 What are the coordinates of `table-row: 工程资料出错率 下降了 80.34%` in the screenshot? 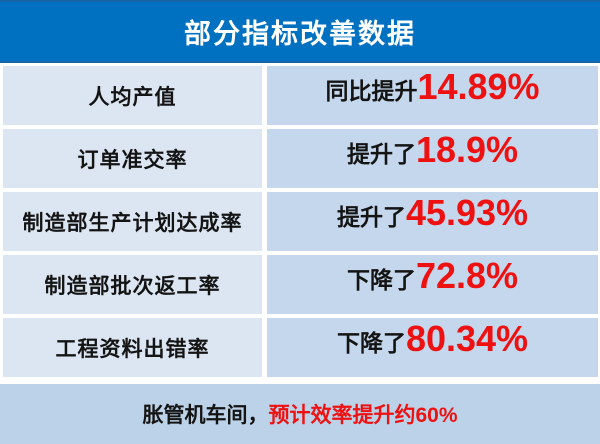 It's located at (300, 347).